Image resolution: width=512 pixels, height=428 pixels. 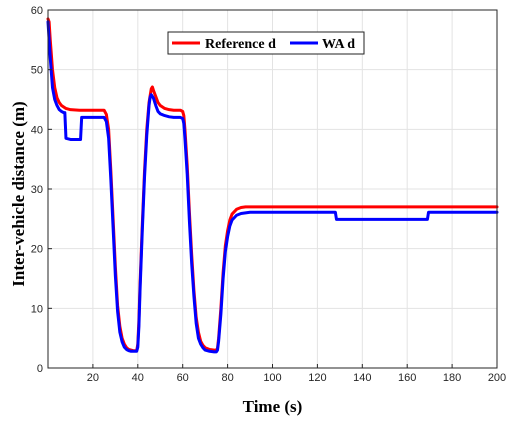 I want to click on x-tick-label: 200, so click(x=497, y=378).